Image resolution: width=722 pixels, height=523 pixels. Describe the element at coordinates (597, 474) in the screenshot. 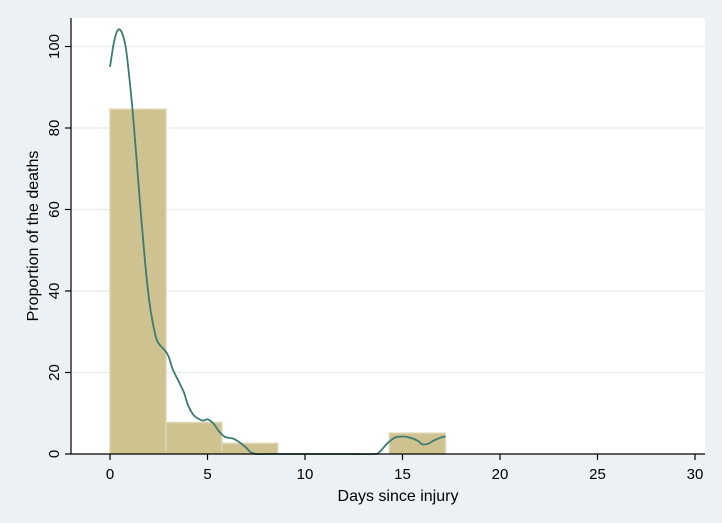

I see `x-tick-label-25: 25` at that location.